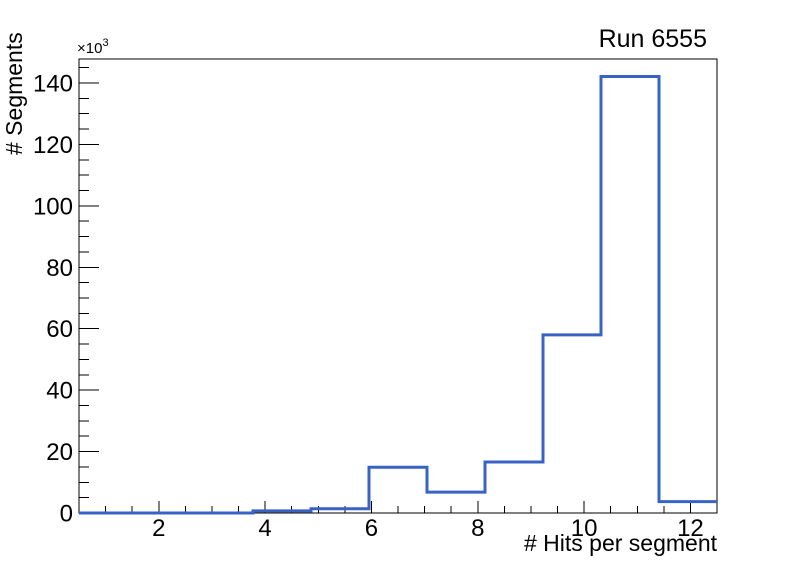  Describe the element at coordinates (690, 528) in the screenshot. I see `x-tick-label: 12` at that location.